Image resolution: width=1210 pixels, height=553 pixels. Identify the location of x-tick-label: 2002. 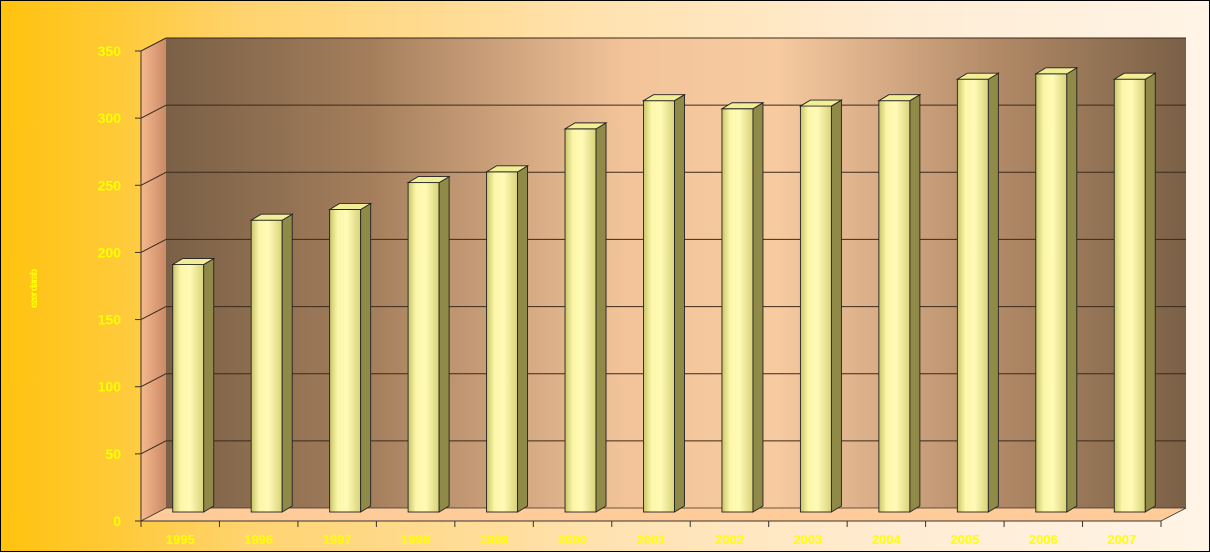
(729, 539).